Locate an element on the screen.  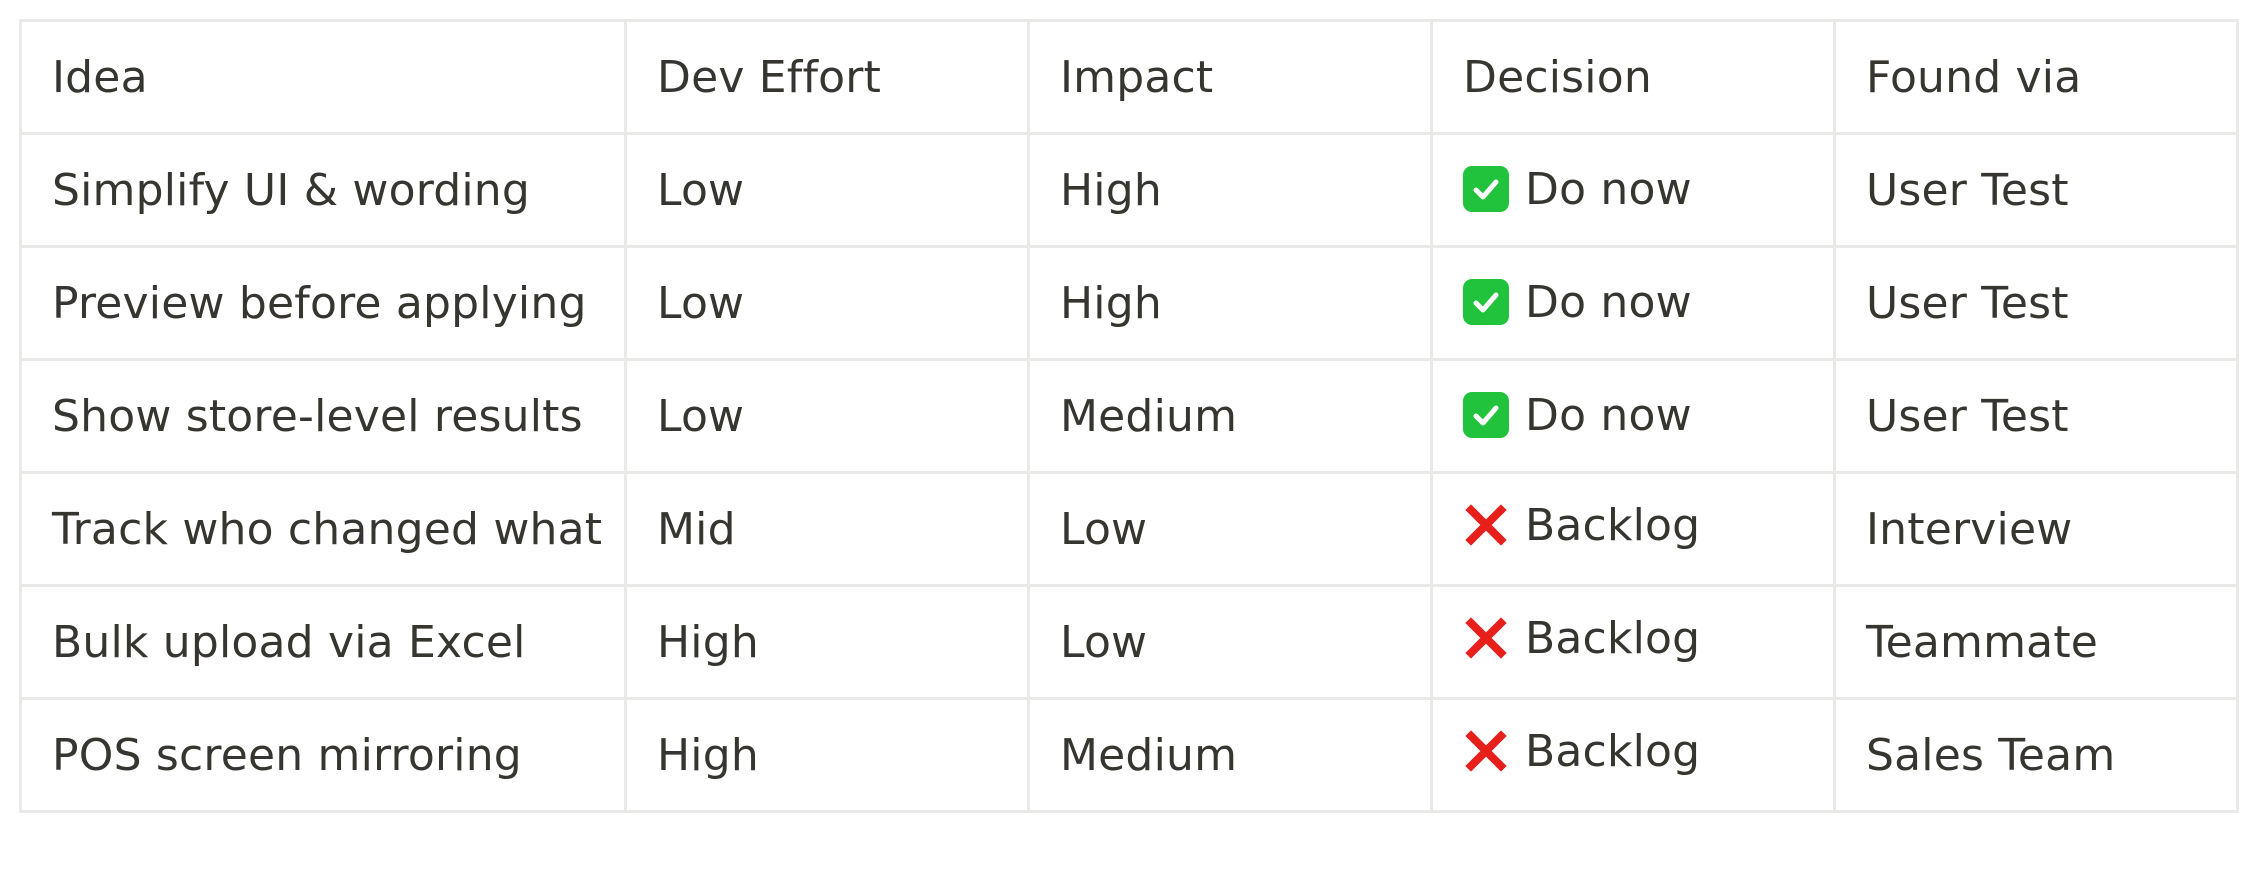
cell-idea: Track who changed what is located at coordinates (323, 529).